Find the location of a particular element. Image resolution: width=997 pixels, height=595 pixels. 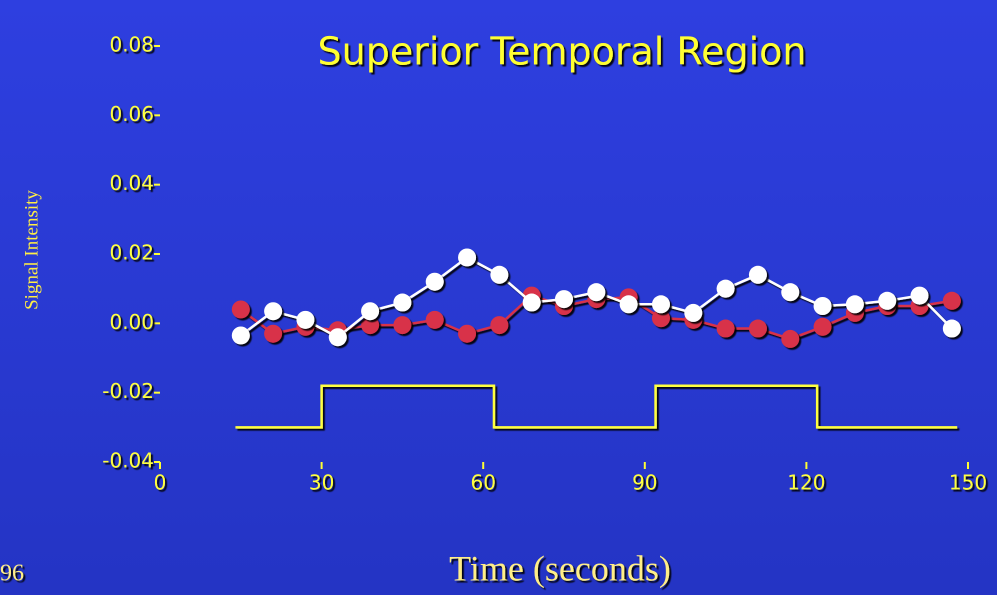

x-tick-label: 60 is located at coordinates (482, 483).